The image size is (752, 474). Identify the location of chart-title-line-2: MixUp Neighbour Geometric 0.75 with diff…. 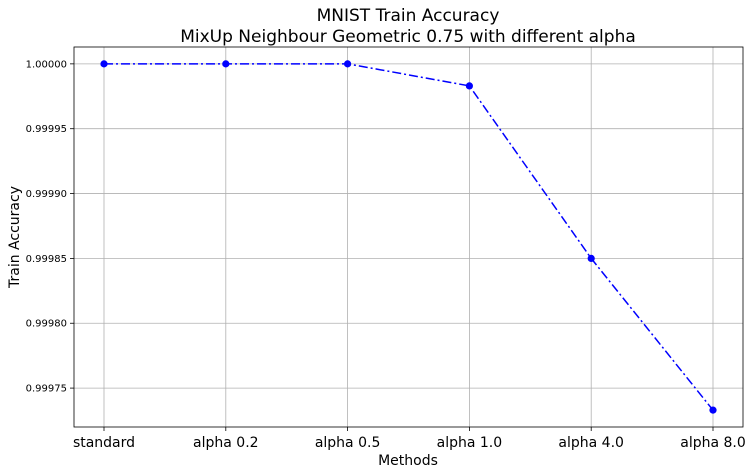
(408, 37).